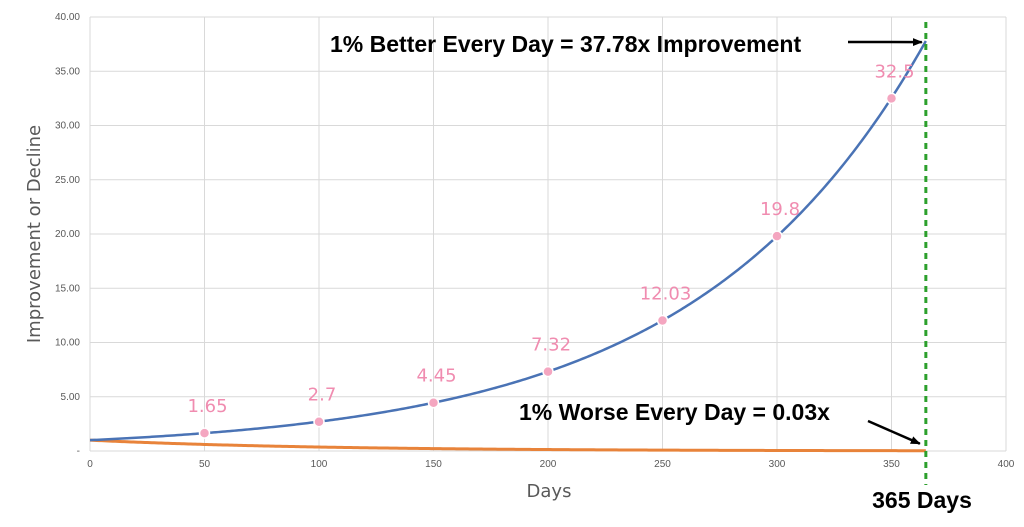 The image size is (1024, 527). I want to click on x-tick-label: 100, so click(319, 464).